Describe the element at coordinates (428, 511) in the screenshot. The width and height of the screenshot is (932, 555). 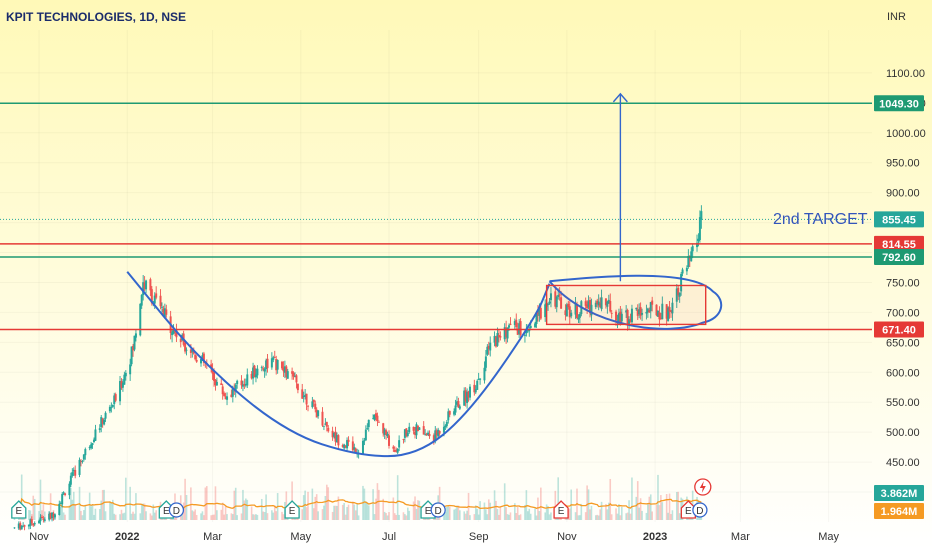
I see `event-marker-letter: E` at that location.